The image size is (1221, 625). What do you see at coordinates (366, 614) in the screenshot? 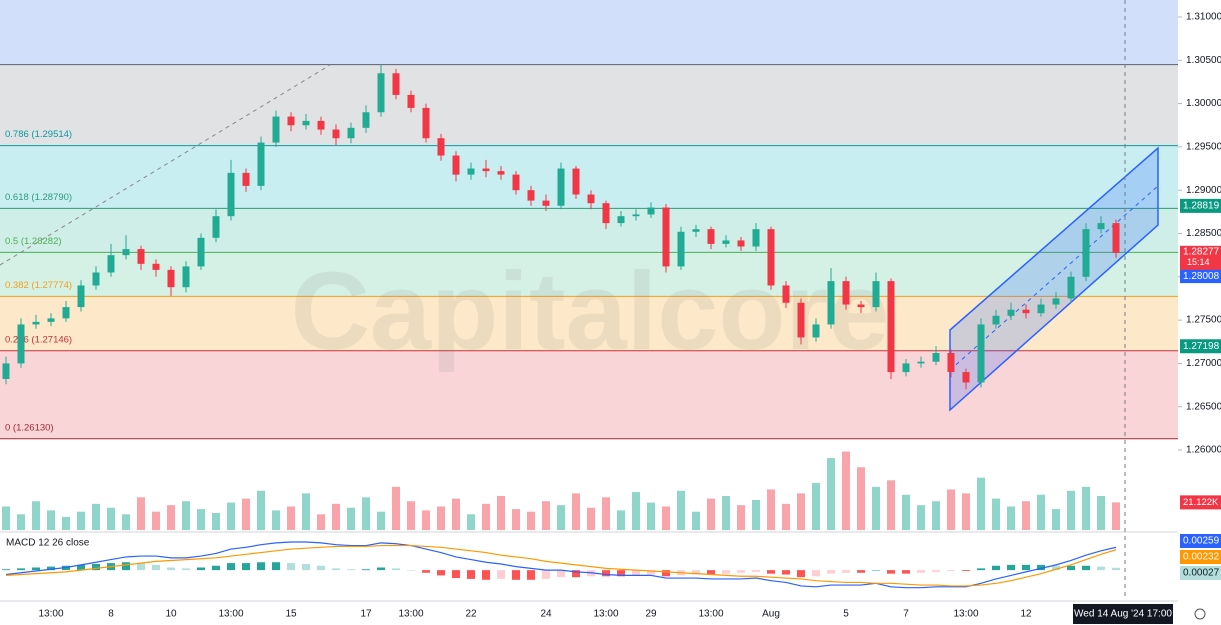
I see `x-tick-label: 17` at bounding box center [366, 614].